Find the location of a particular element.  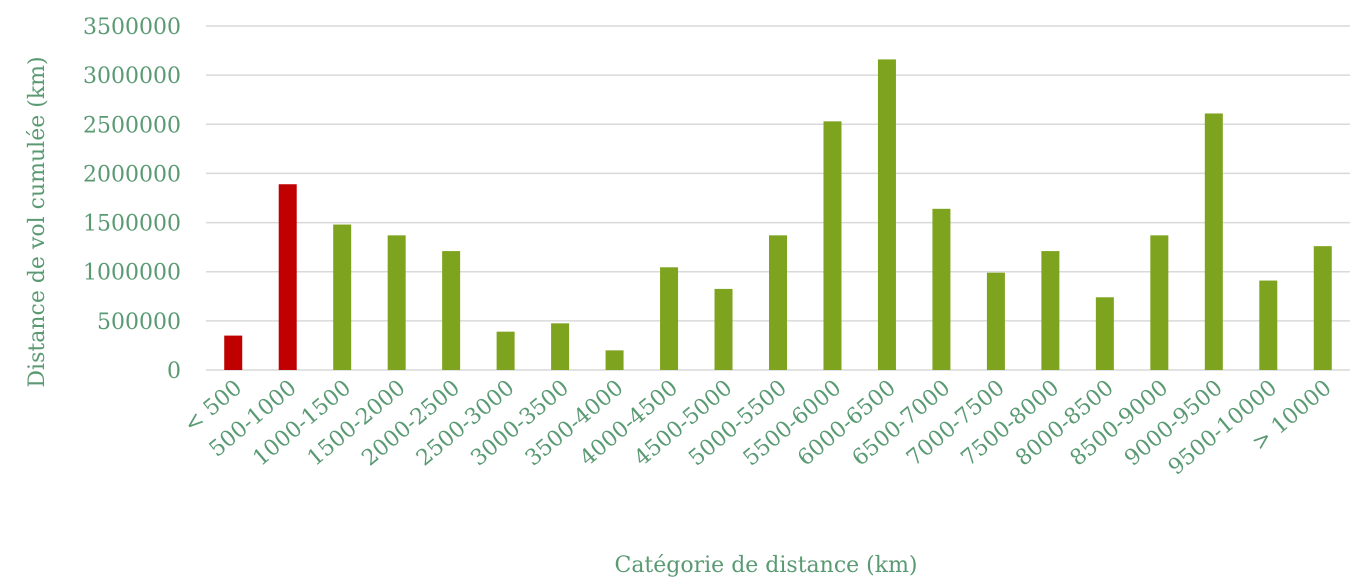

x-axis-title: Catégorie de distance (km) is located at coordinates (765, 565).